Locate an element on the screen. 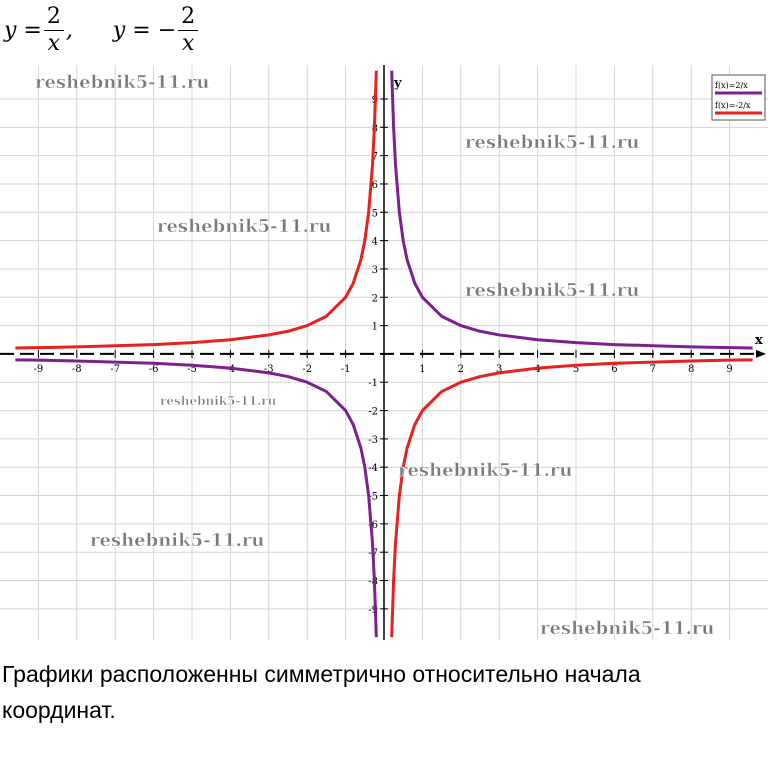 The width and height of the screenshot is (768, 763). y-tick-label: -3 is located at coordinates (373, 440).